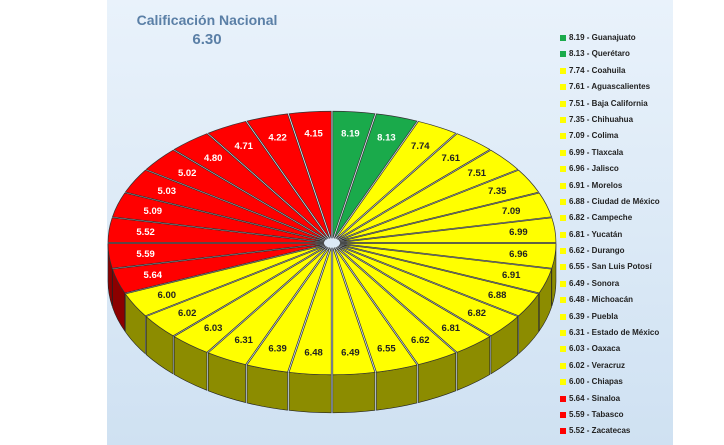 The height and width of the screenshot is (445, 724). I want to click on legend-label: 6.99 - Tlaxcala, so click(596, 152).